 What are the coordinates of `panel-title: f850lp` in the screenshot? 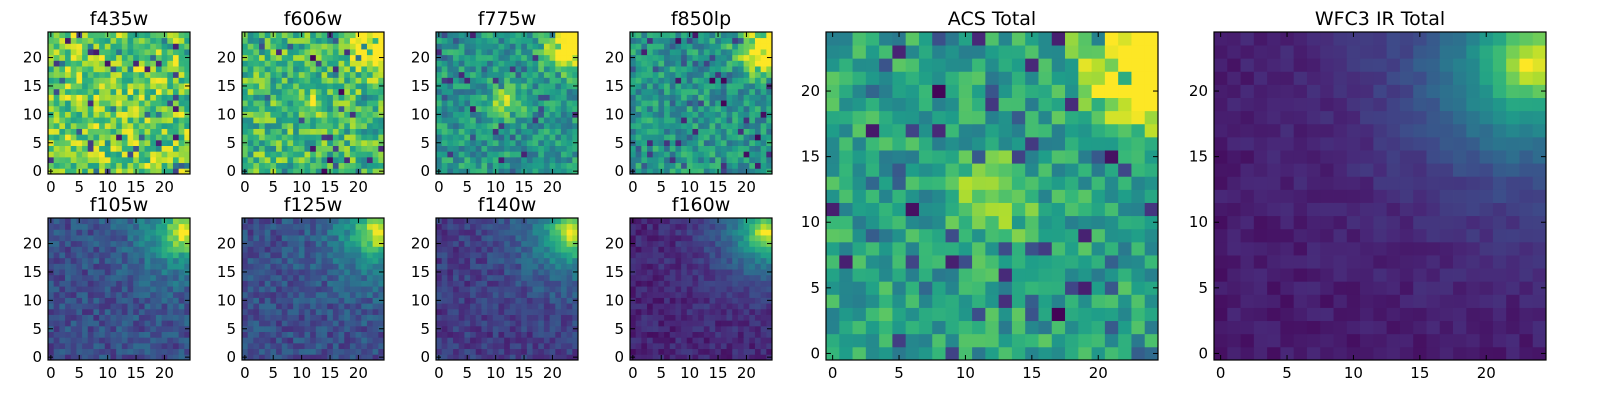 It's located at (701, 19).